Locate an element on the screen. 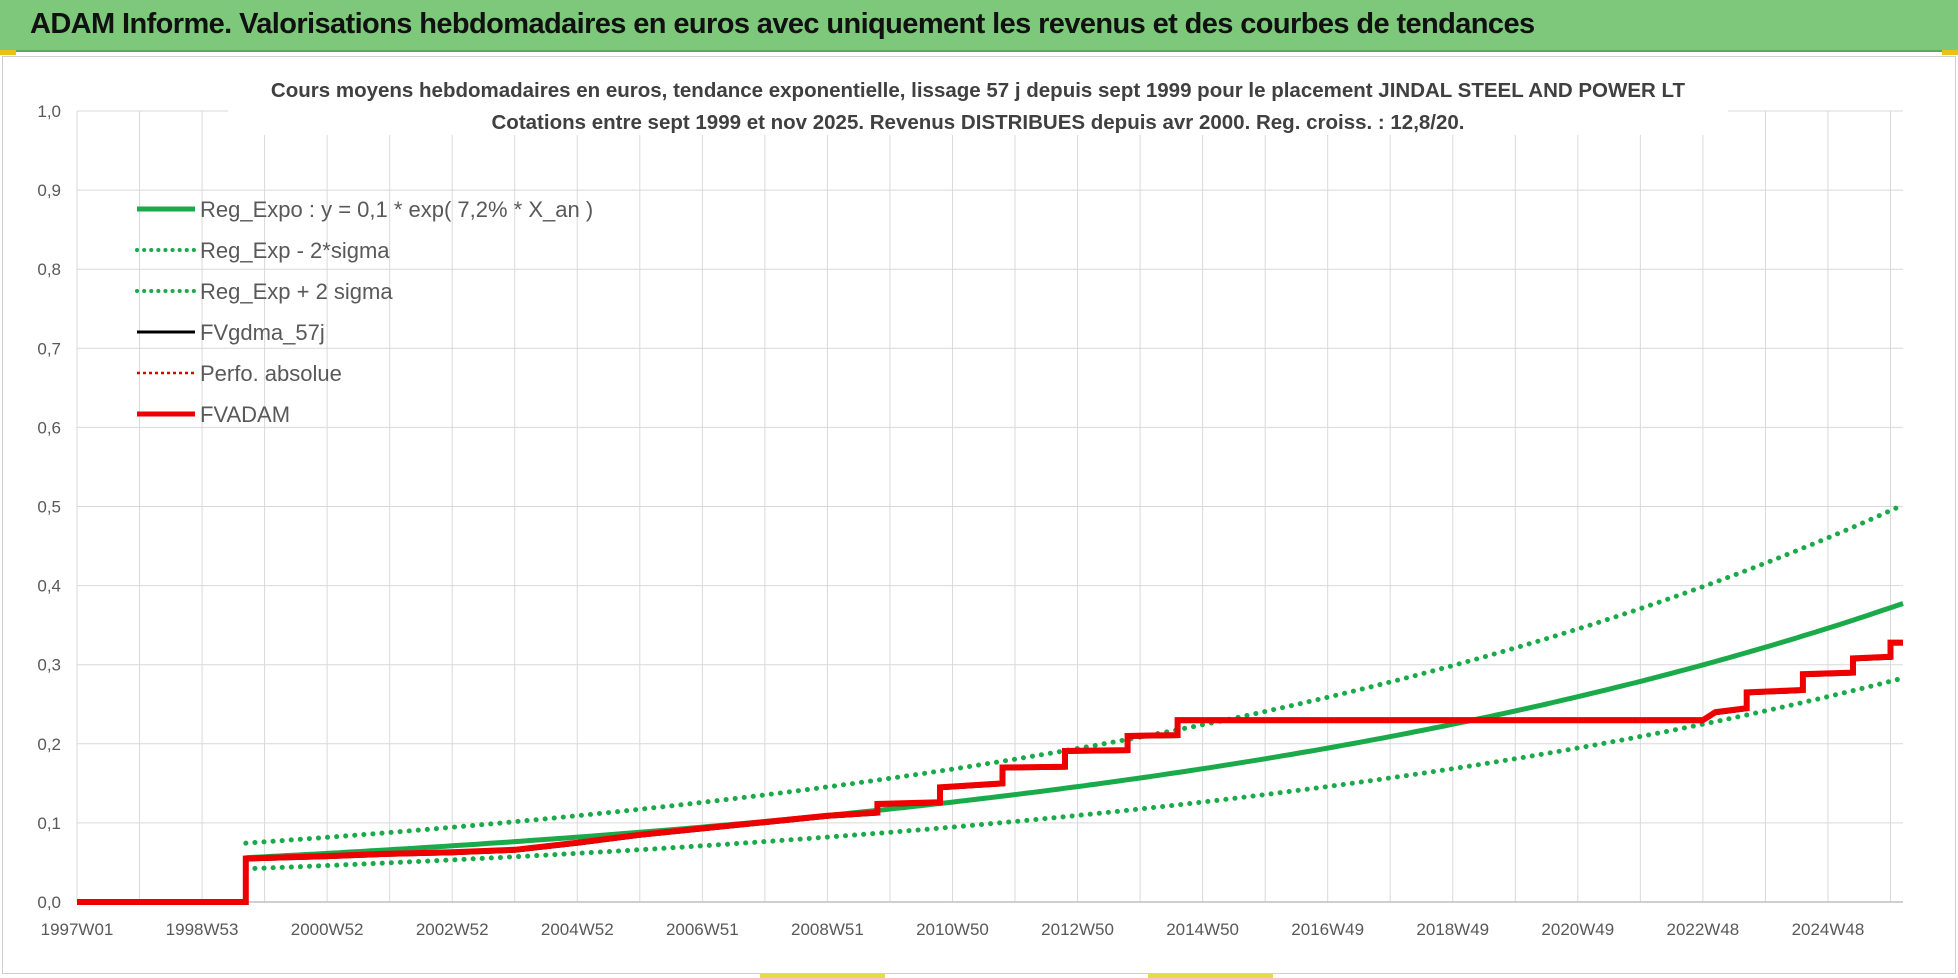 The image size is (1958, 978). x-tick-label: 2008W51 is located at coordinates (827, 929).